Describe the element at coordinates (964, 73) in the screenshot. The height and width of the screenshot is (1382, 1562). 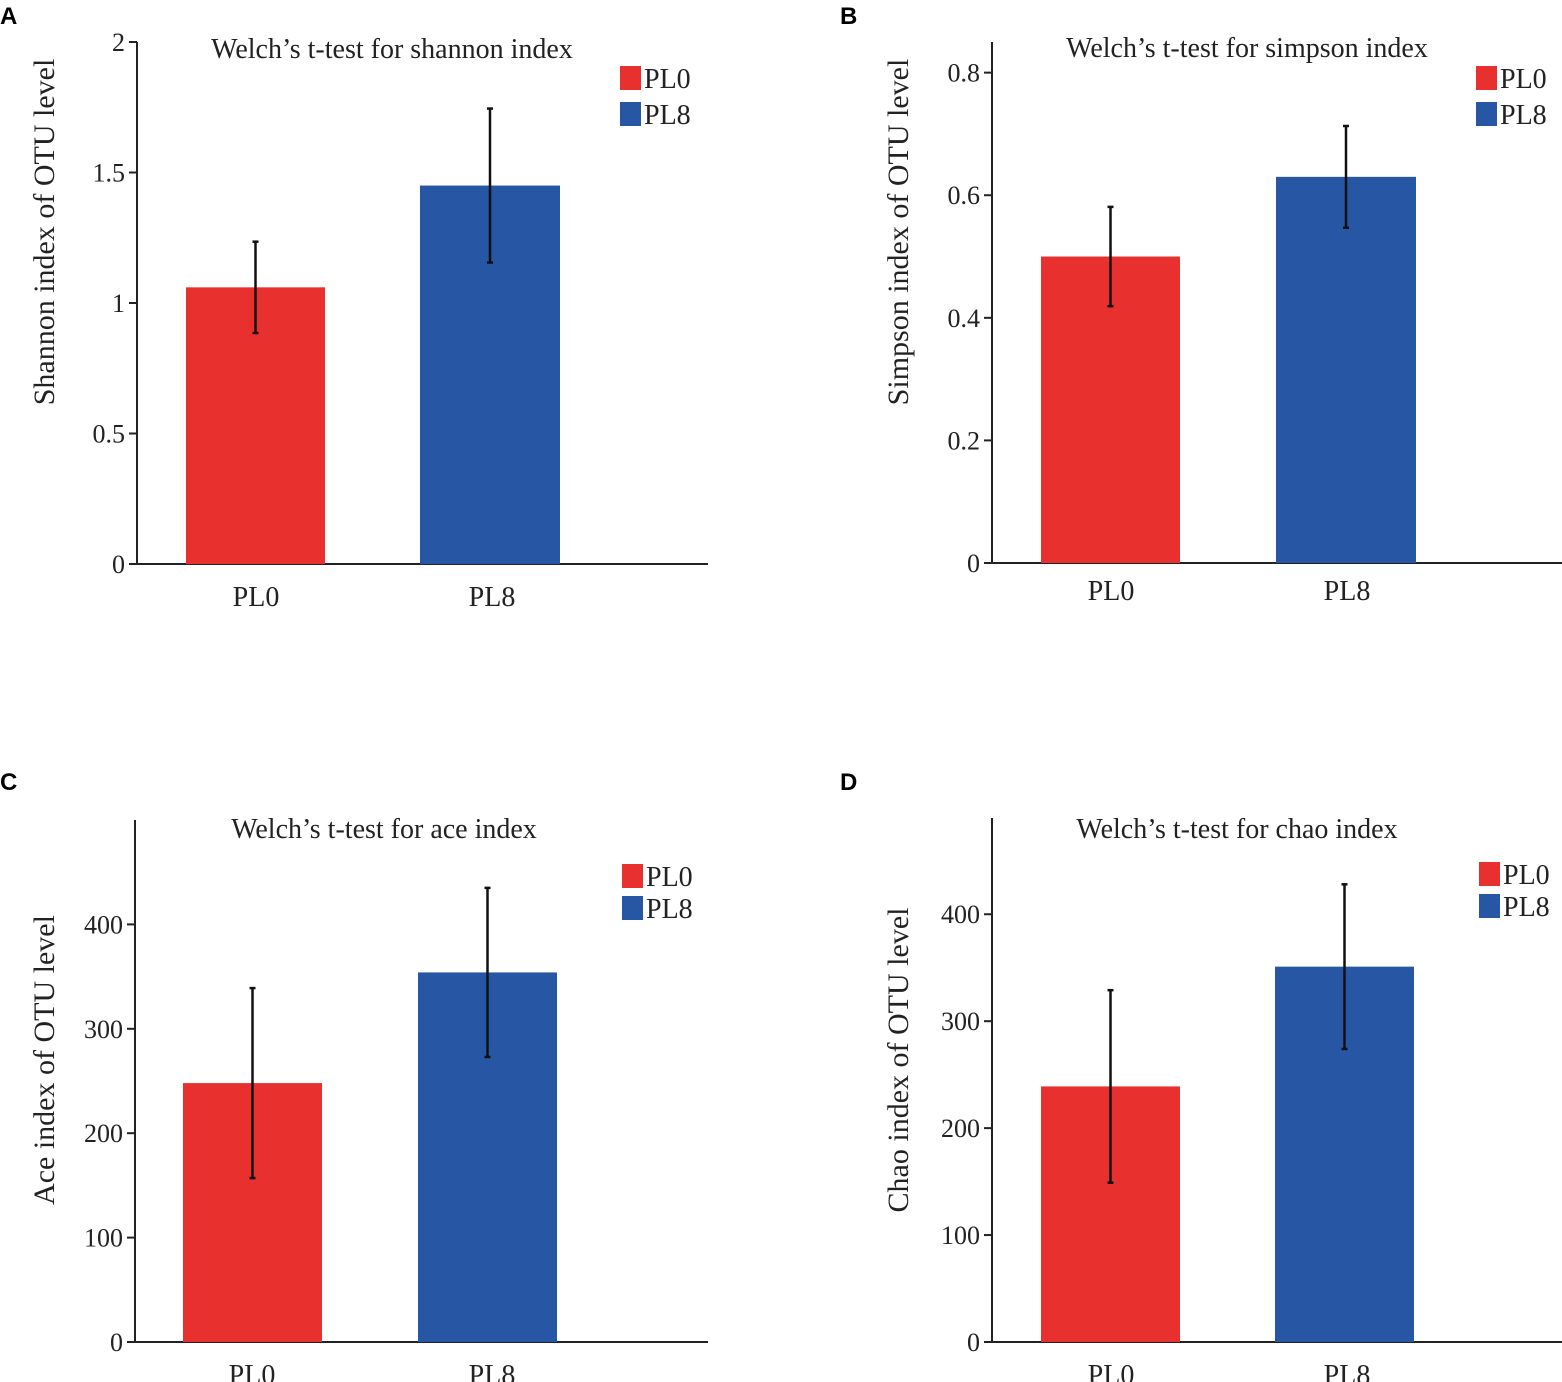
I see `y-tick-label-b: 0.8` at that location.